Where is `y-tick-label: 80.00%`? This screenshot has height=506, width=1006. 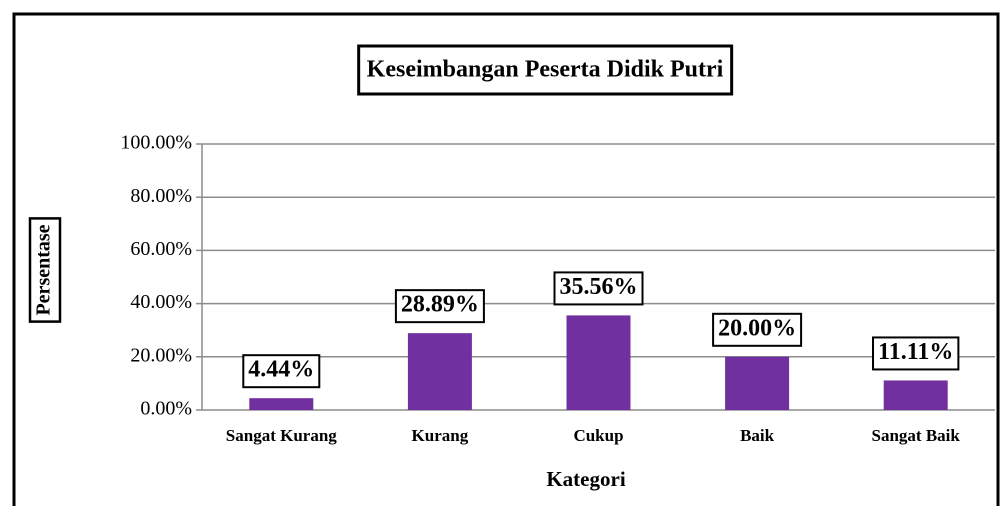
y-tick-label: 80.00% is located at coordinates (161, 196).